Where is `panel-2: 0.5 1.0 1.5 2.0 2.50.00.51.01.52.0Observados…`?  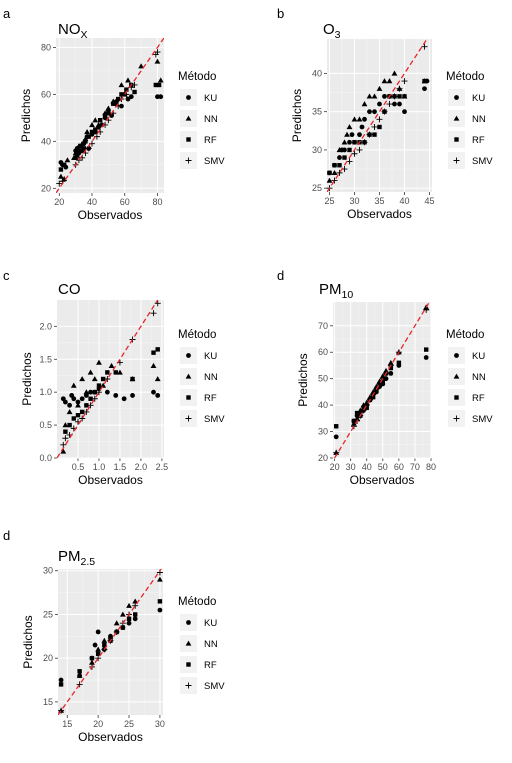
panel-2: 0.5 1.0 1.5 2.0 2.50.00.51.01.52.0Observados… is located at coordinates (114, 377).